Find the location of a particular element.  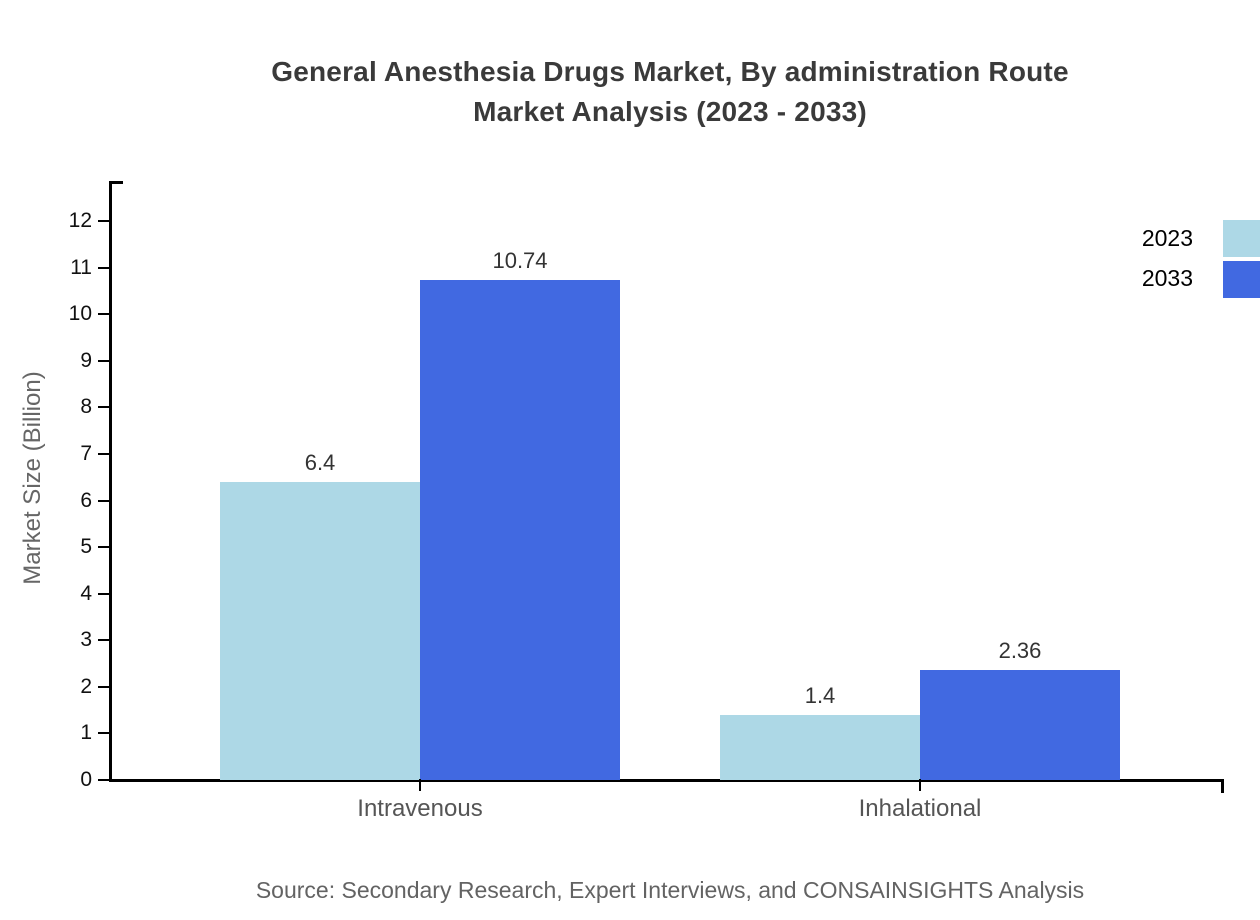

y-tick-label: 5 is located at coordinates (86, 547).